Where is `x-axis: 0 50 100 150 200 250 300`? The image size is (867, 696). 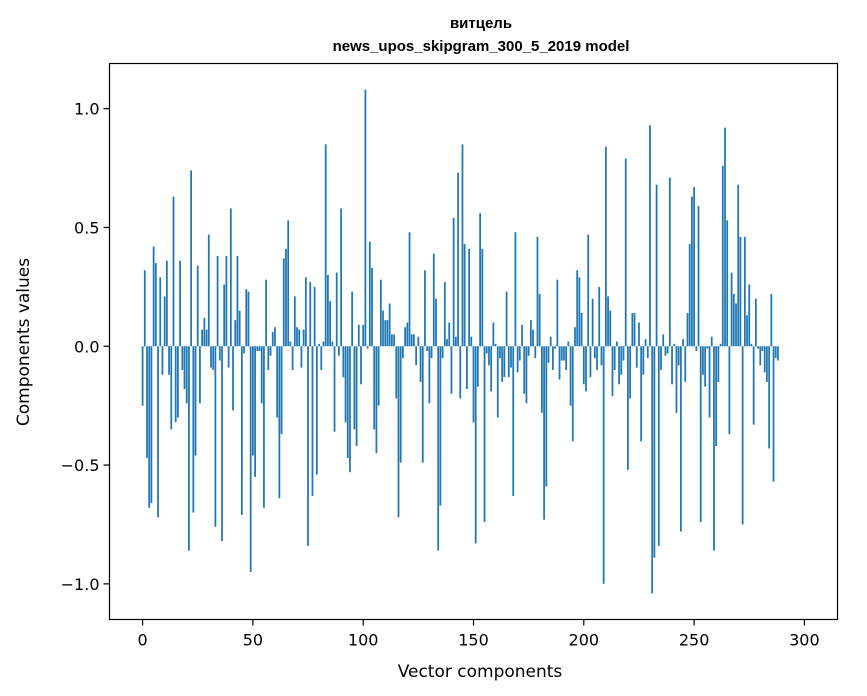 x-axis: 0 50 100 150 200 250 300 is located at coordinates (478, 634).